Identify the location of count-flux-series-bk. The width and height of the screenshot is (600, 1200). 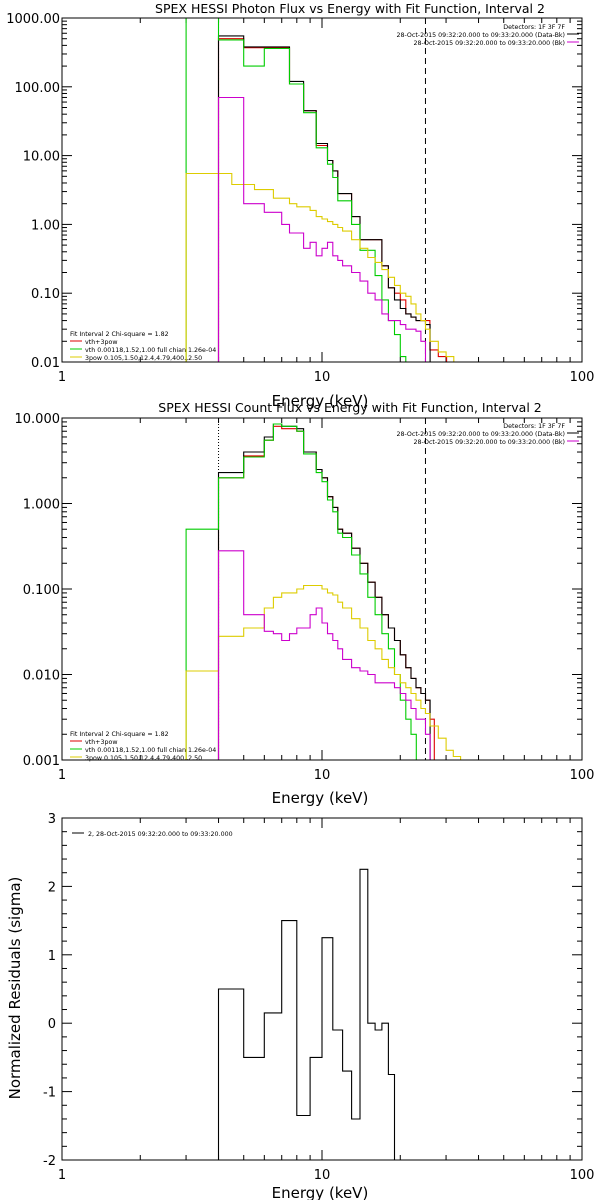
(324, 655).